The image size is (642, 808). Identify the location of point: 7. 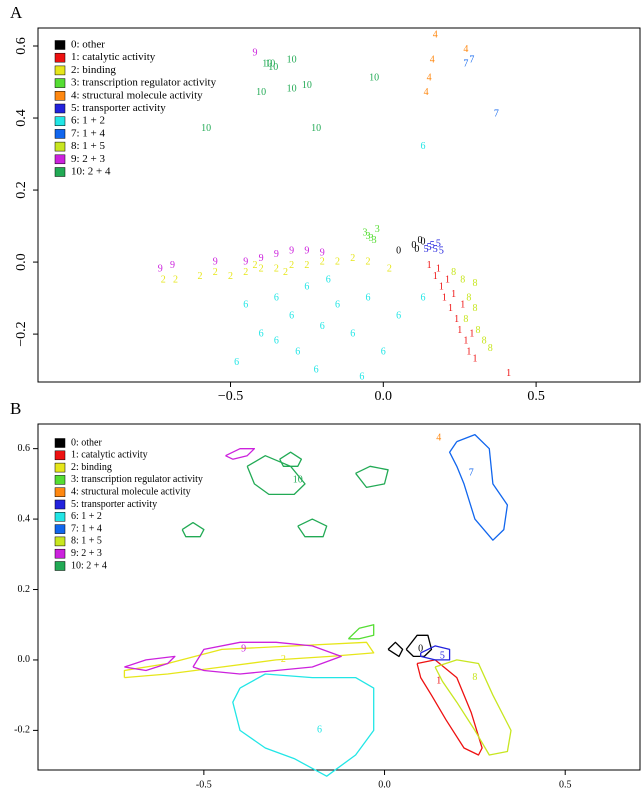
(496, 114).